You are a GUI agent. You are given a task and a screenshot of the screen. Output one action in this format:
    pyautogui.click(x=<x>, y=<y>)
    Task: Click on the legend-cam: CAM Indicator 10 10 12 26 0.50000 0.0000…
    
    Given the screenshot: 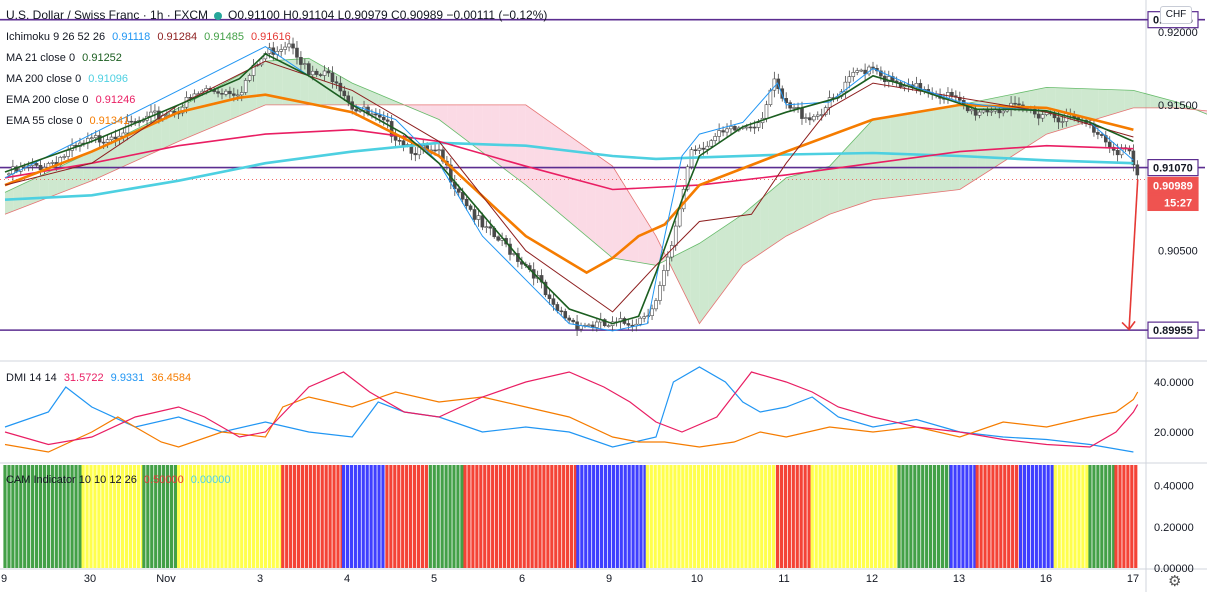 What is the action you would take?
    pyautogui.click(x=118, y=480)
    